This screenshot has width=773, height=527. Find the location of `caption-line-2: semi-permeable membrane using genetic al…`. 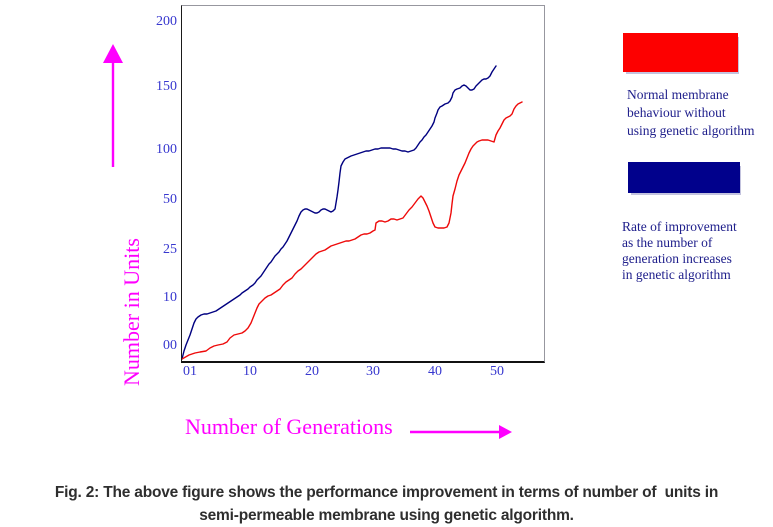

caption-line-2: semi-permeable membrane using genetic al… is located at coordinates (386, 515).